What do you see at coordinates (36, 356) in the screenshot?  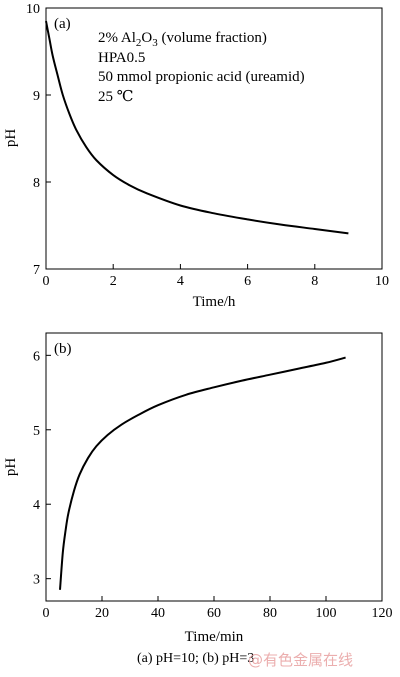 I see `y-tick-label-b: 6` at bounding box center [36, 356].